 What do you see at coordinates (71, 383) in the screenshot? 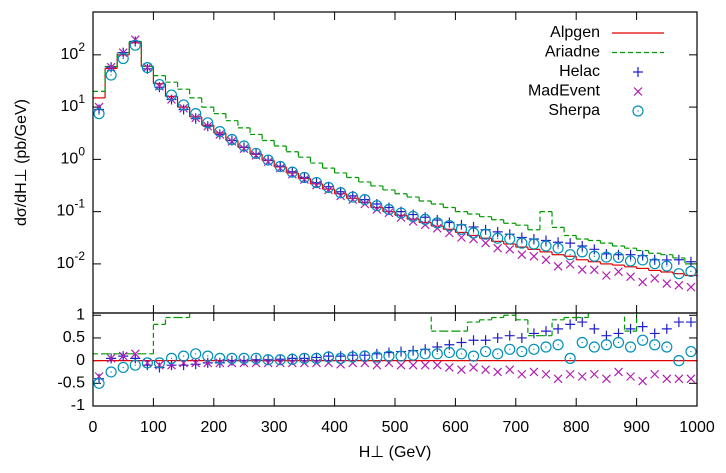
I see `y-tick-label: -0.5` at bounding box center [71, 383].